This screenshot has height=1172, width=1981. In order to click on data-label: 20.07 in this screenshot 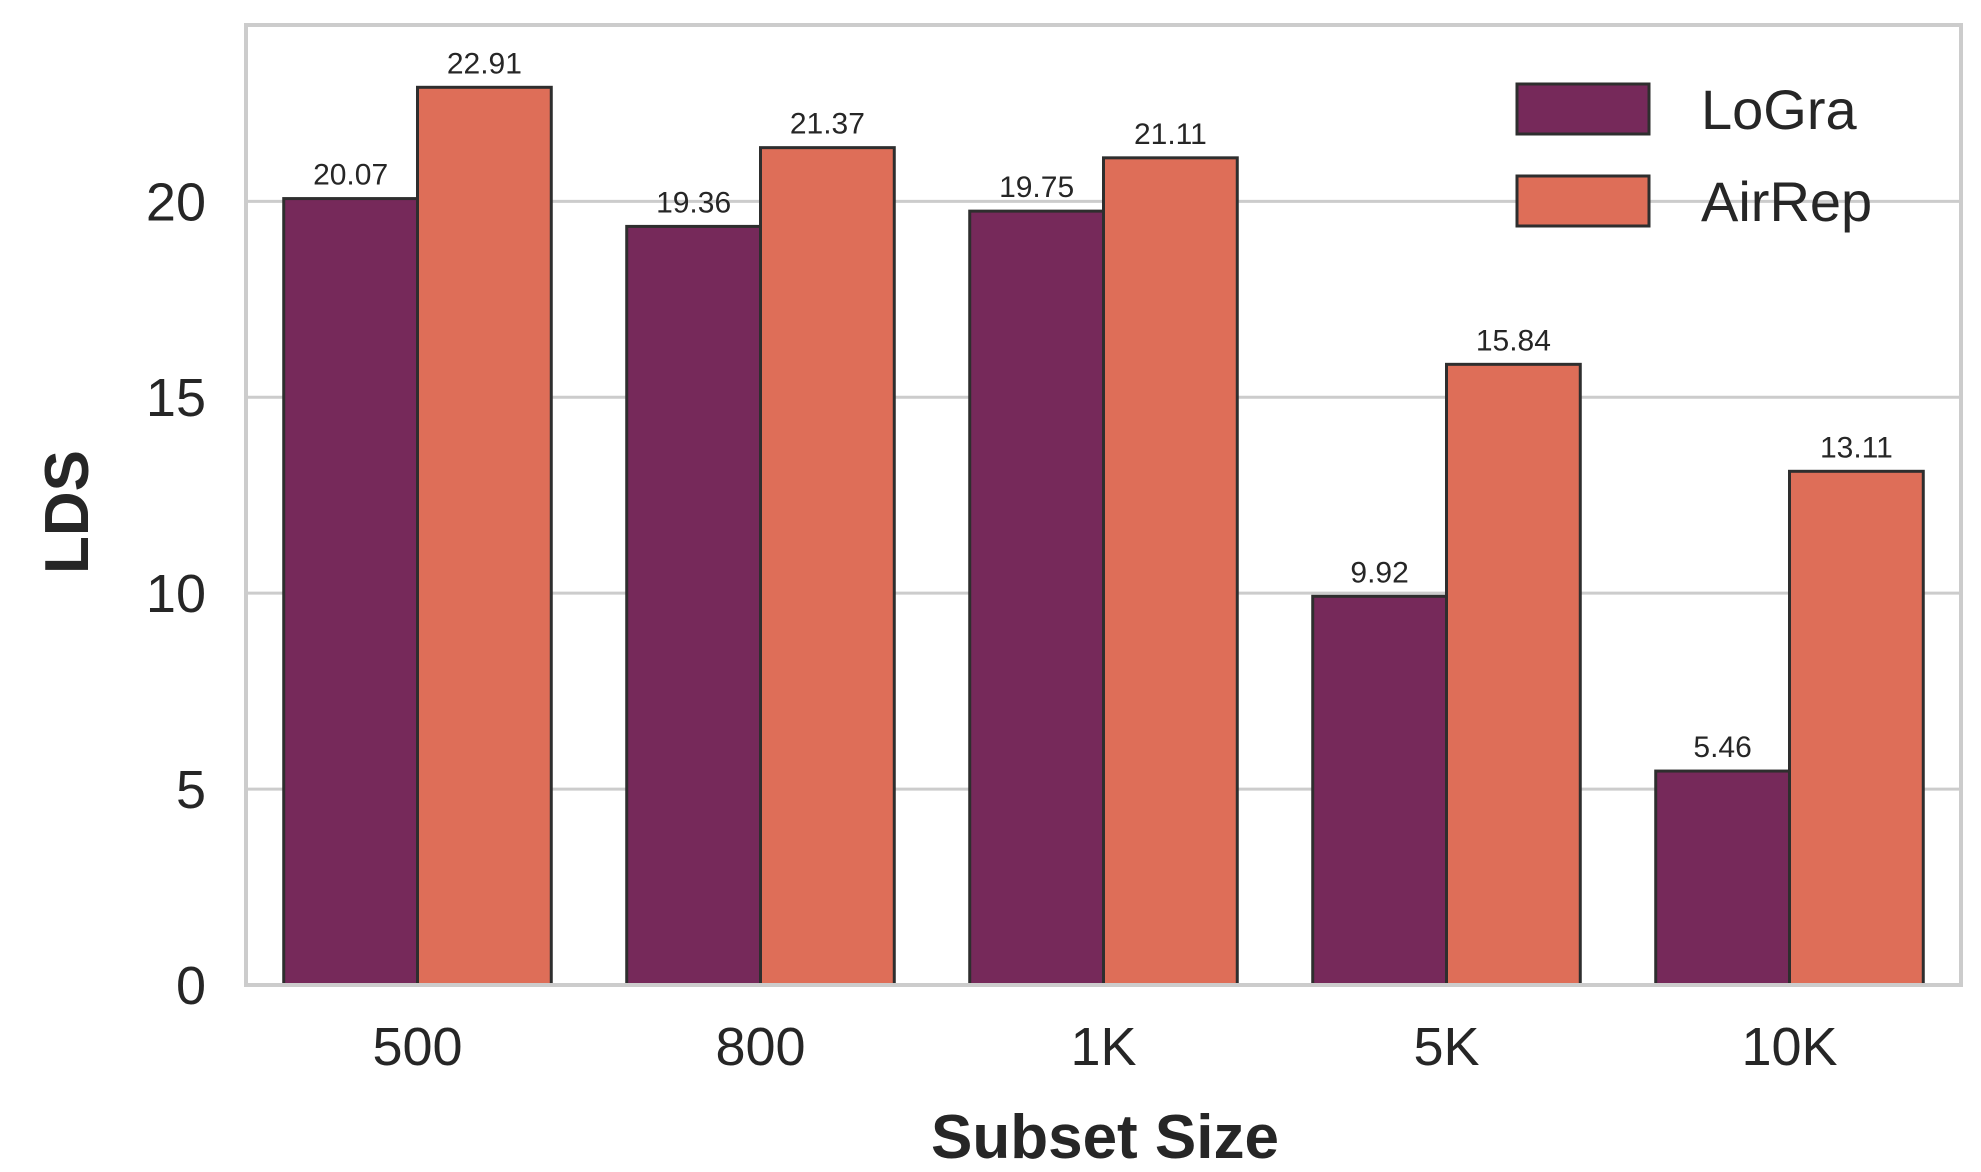, I will do `click(350, 175)`.